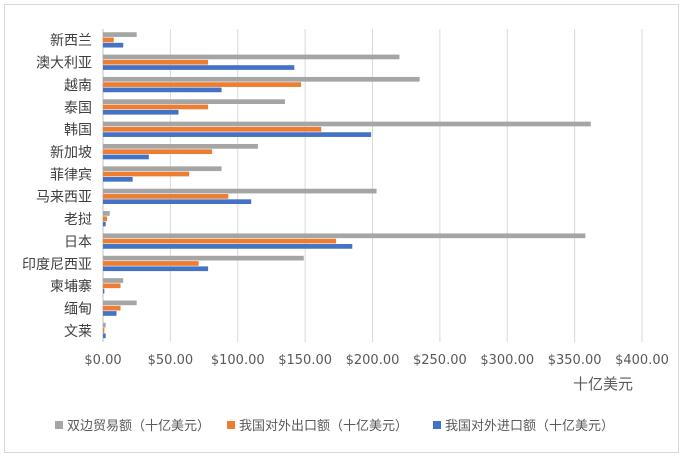  What do you see at coordinates (78, 220) in the screenshot?
I see `category-label: 老挝` at bounding box center [78, 220].